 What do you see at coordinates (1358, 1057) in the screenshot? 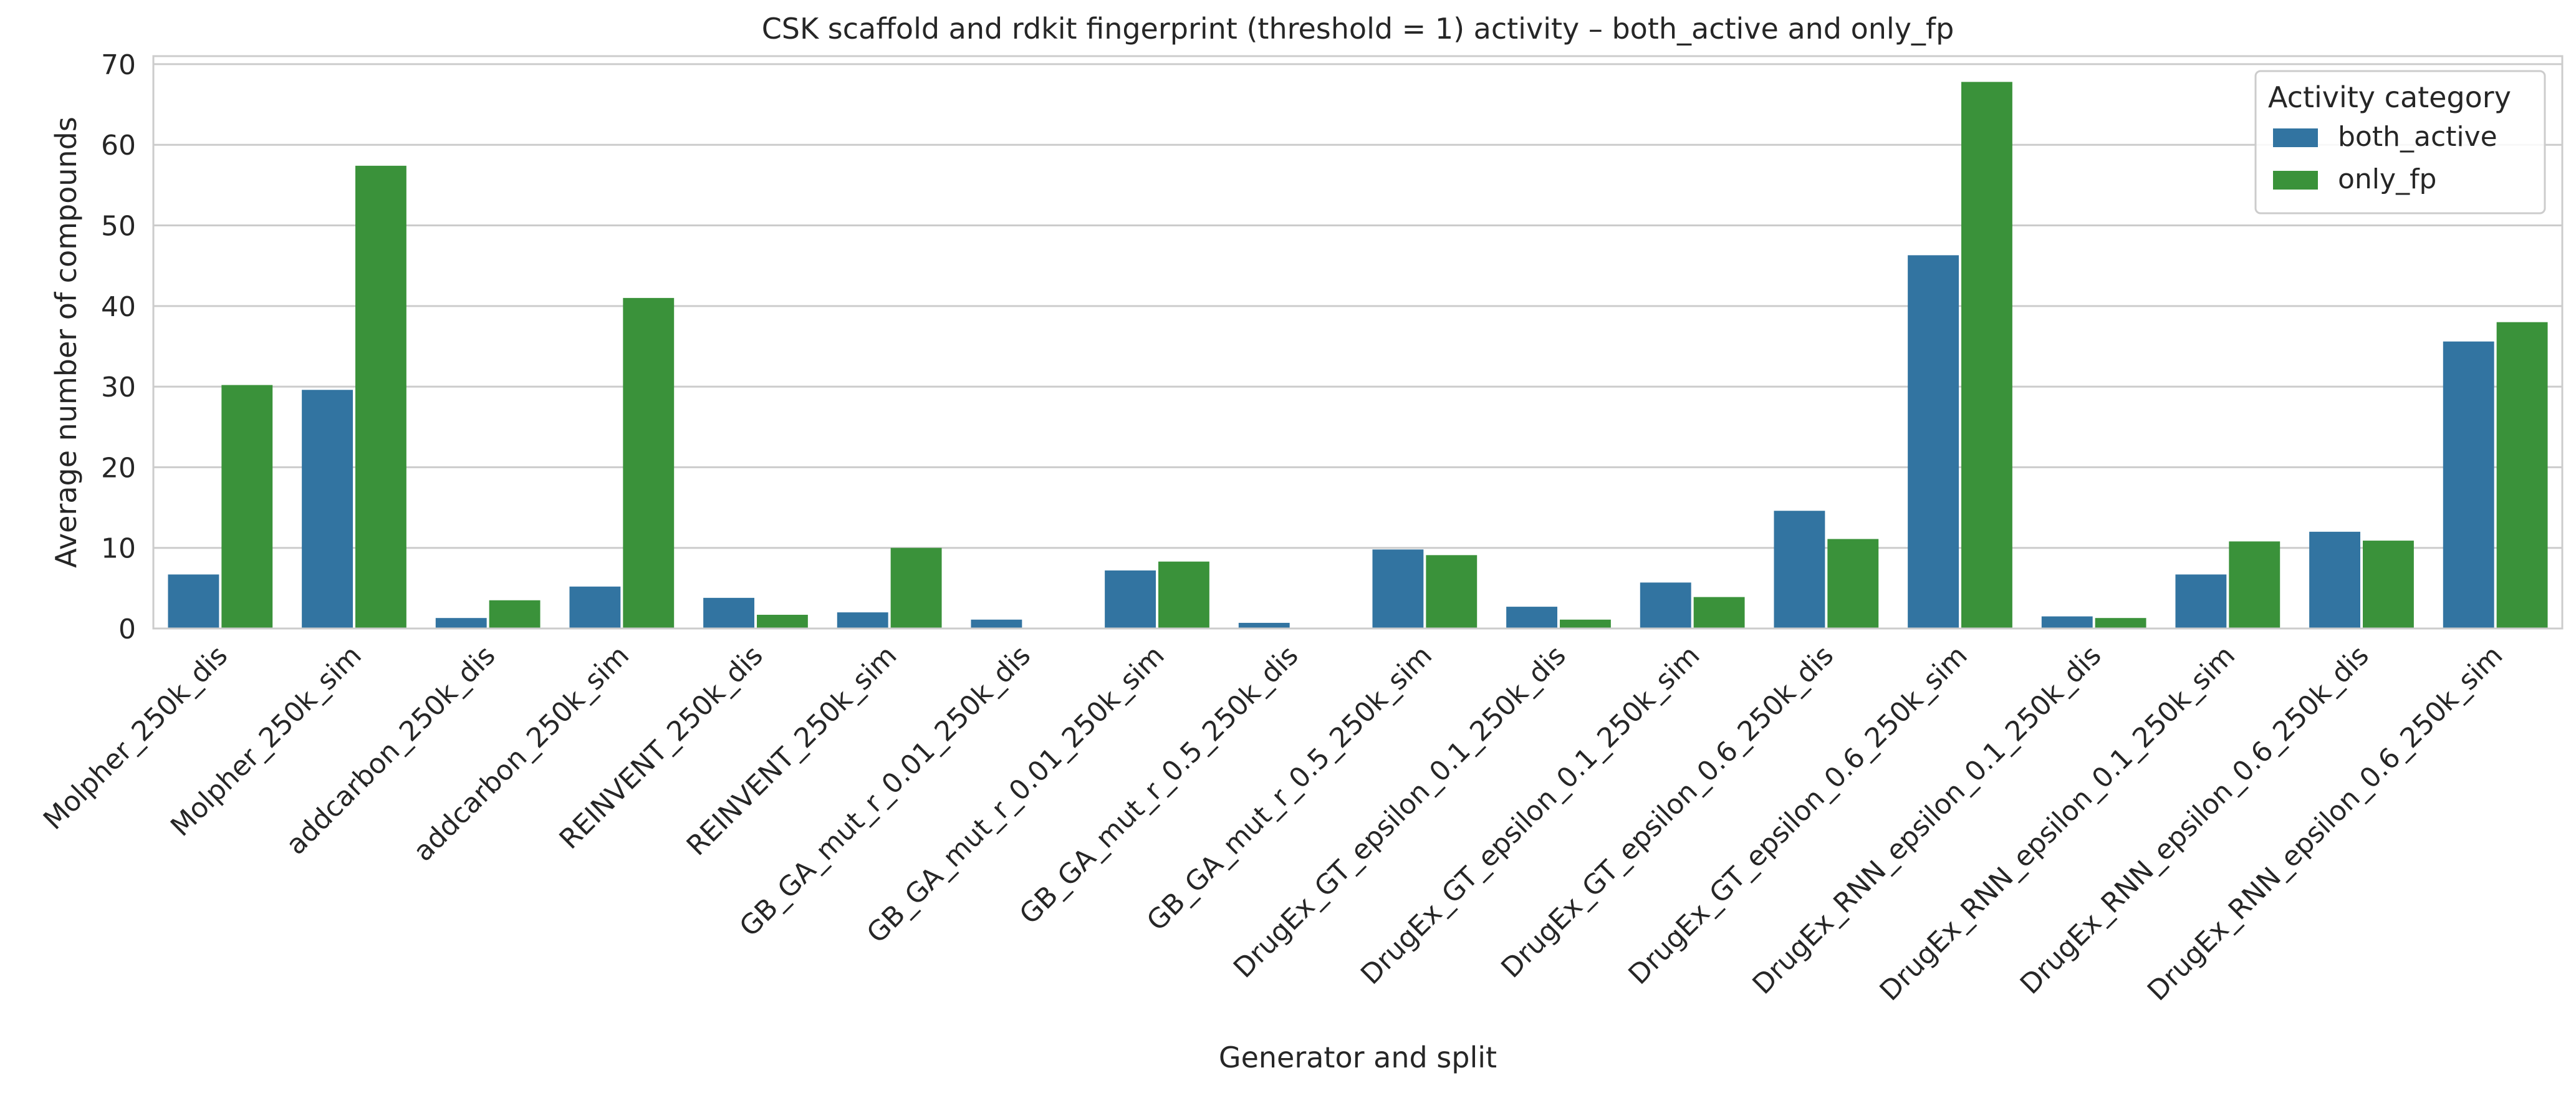
I see `x-axis-label: Generator and split` at bounding box center [1358, 1057].